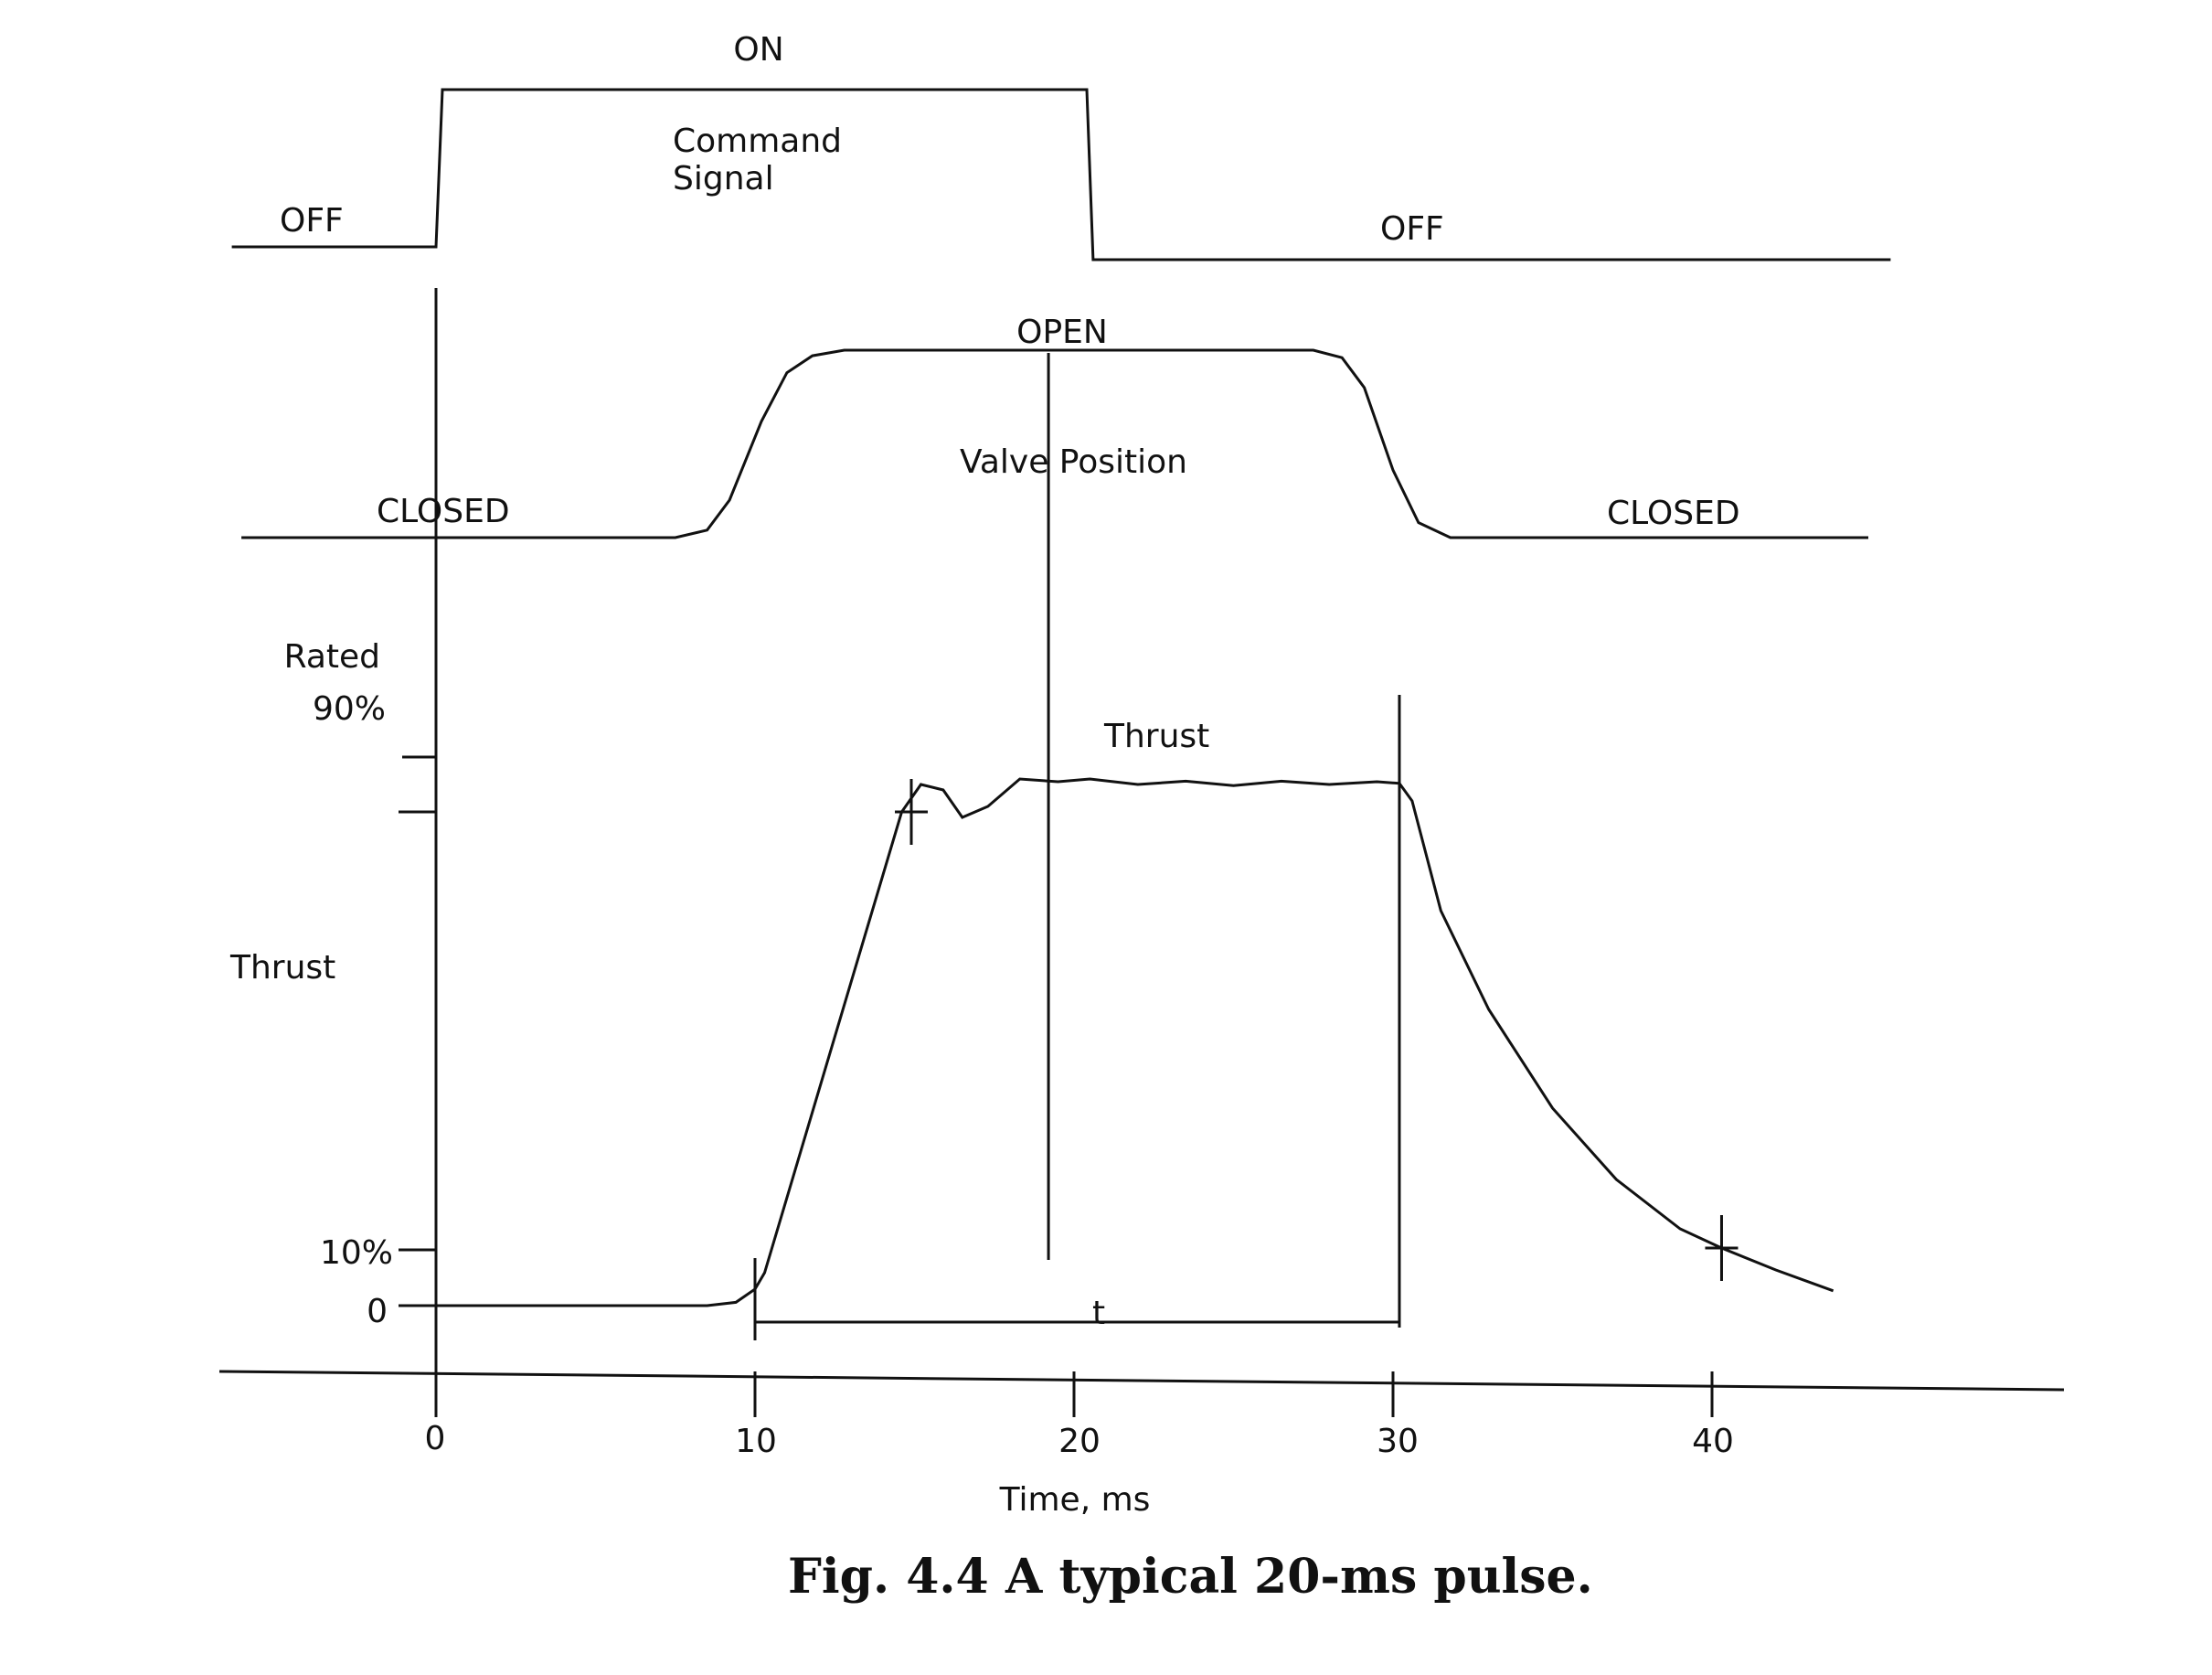  I want to click on thrust-interval-label: t, so click(1098, 1313).